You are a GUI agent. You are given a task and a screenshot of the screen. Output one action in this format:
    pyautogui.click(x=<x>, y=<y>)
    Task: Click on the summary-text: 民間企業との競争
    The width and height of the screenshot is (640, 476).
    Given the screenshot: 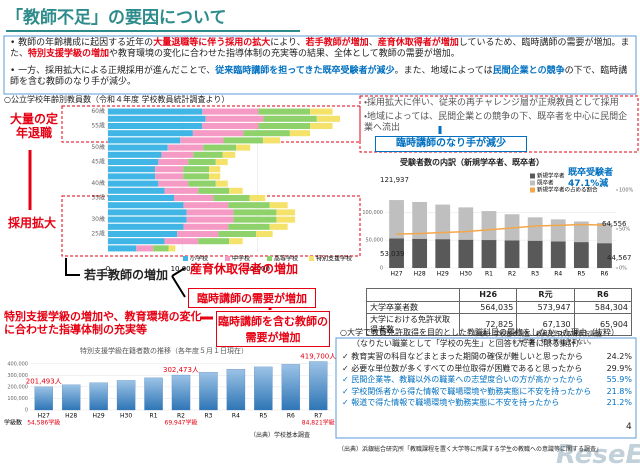 What is the action you would take?
    pyautogui.click(x=528, y=71)
    